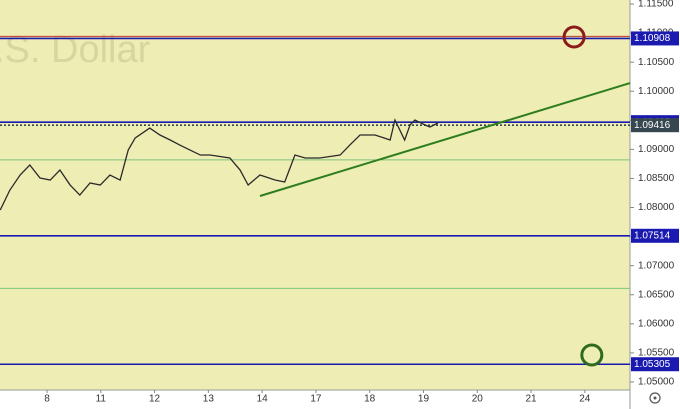  I want to click on y-tick-label: 1.05000, so click(656, 382).